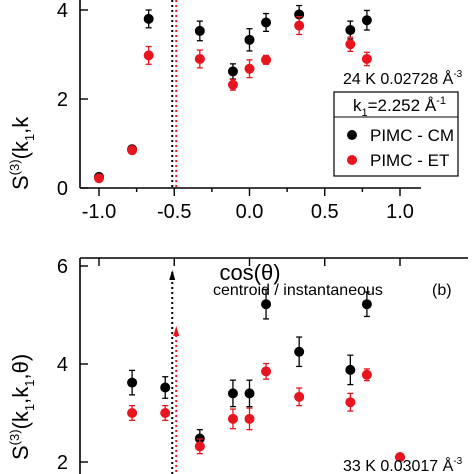  I want to click on panel-b-annotation: 33 K 0.03017 Å-3, so click(403, 465).